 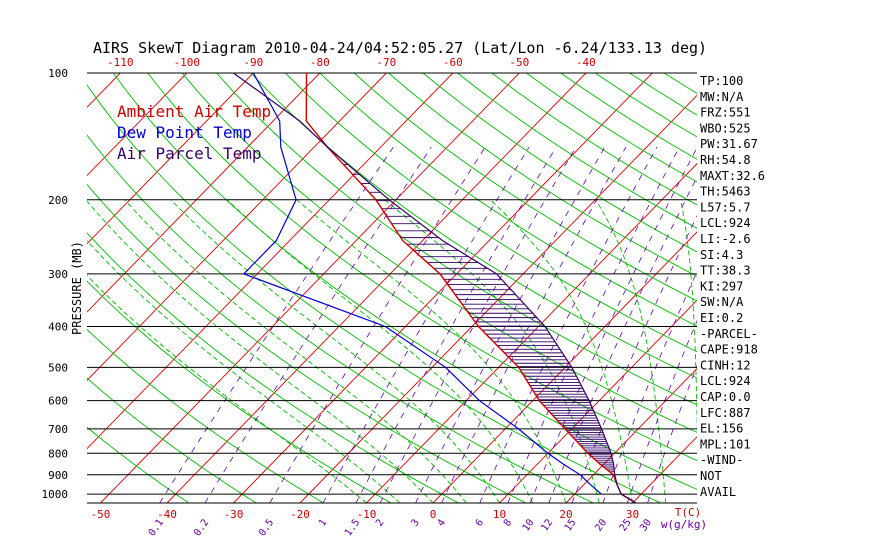 What do you see at coordinates (725, 207) in the screenshot?
I see `stat-item: L57:5.7` at bounding box center [725, 207].